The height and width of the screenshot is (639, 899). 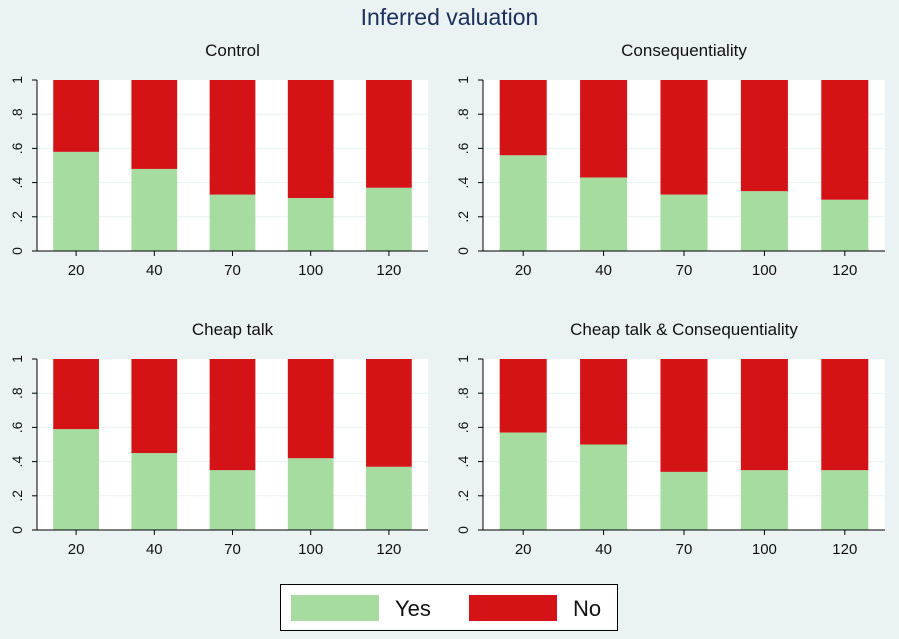 I want to click on panel-title: Cheap talk & Consequentiality, so click(x=684, y=329).